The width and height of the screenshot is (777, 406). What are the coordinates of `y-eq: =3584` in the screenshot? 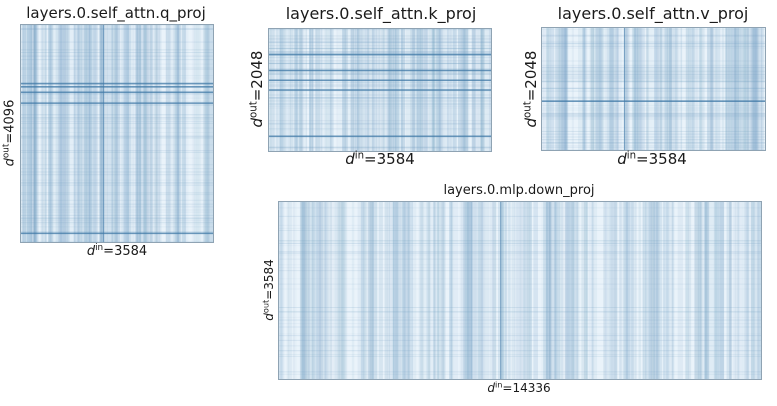 It's located at (269, 279).